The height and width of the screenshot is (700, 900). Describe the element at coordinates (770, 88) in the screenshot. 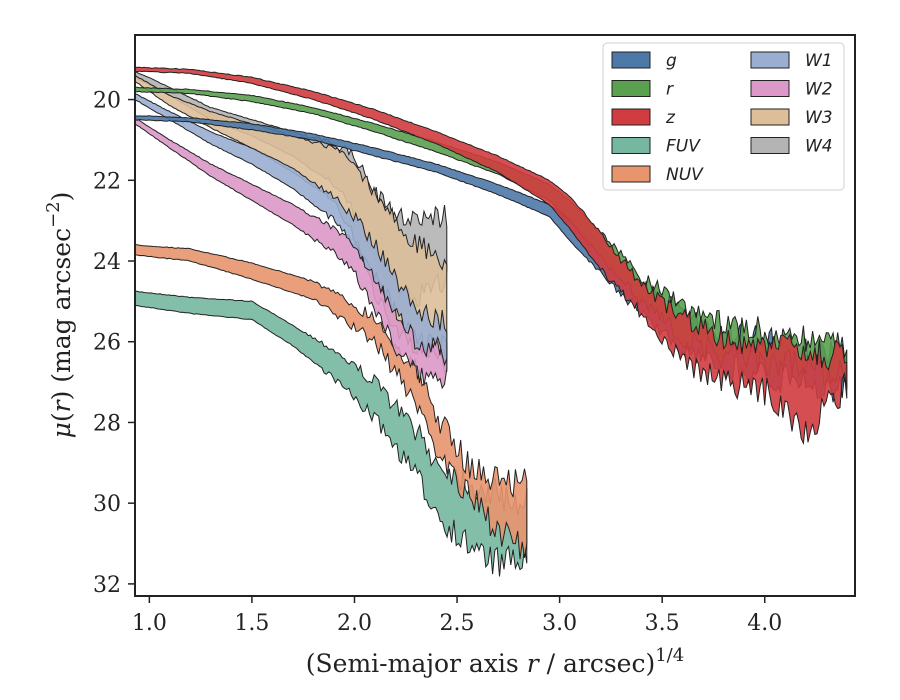

I see `legend-swatch-w2` at that location.